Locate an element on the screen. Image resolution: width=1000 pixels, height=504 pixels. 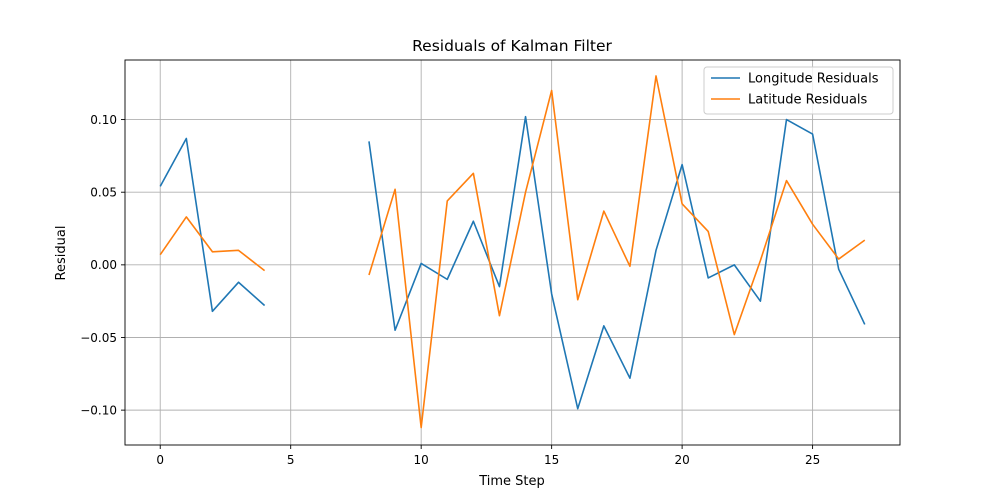
y-tick-label: 0.10 is located at coordinates (103, 120).